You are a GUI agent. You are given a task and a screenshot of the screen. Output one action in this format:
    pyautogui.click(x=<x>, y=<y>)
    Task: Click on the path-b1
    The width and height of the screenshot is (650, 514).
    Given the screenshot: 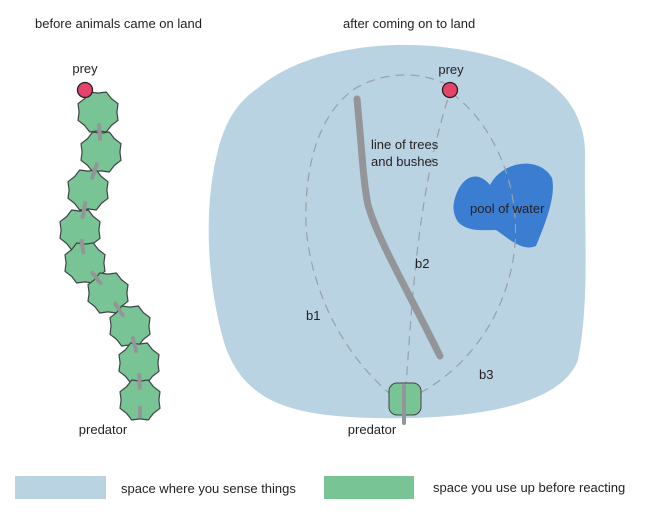 What is the action you would take?
    pyautogui.click(x=378, y=240)
    